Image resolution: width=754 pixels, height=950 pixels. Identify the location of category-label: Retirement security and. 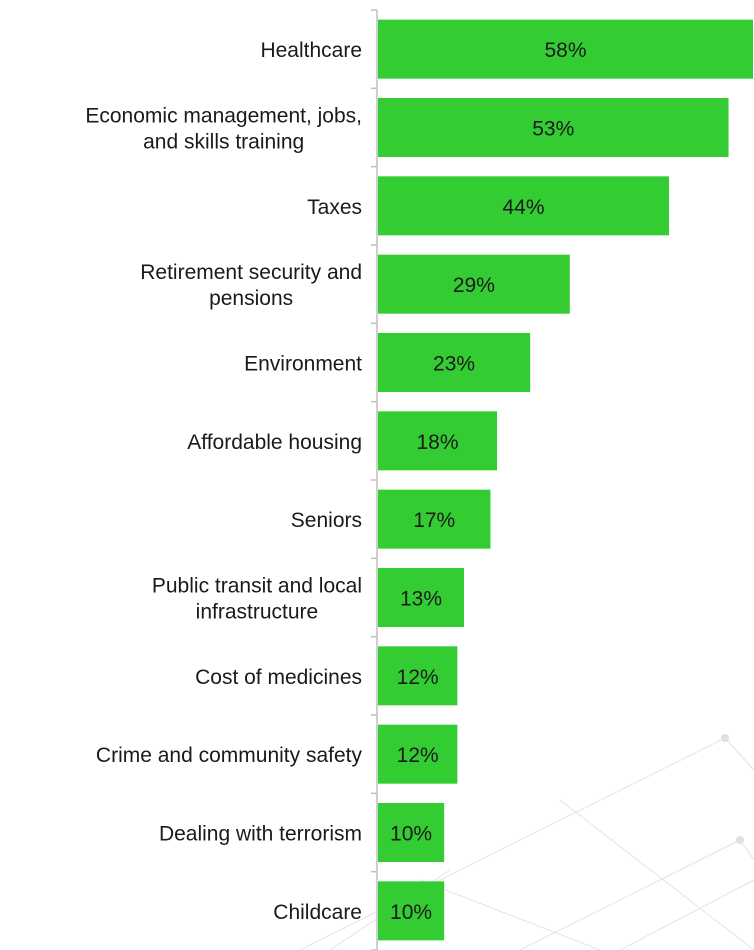
(251, 272).